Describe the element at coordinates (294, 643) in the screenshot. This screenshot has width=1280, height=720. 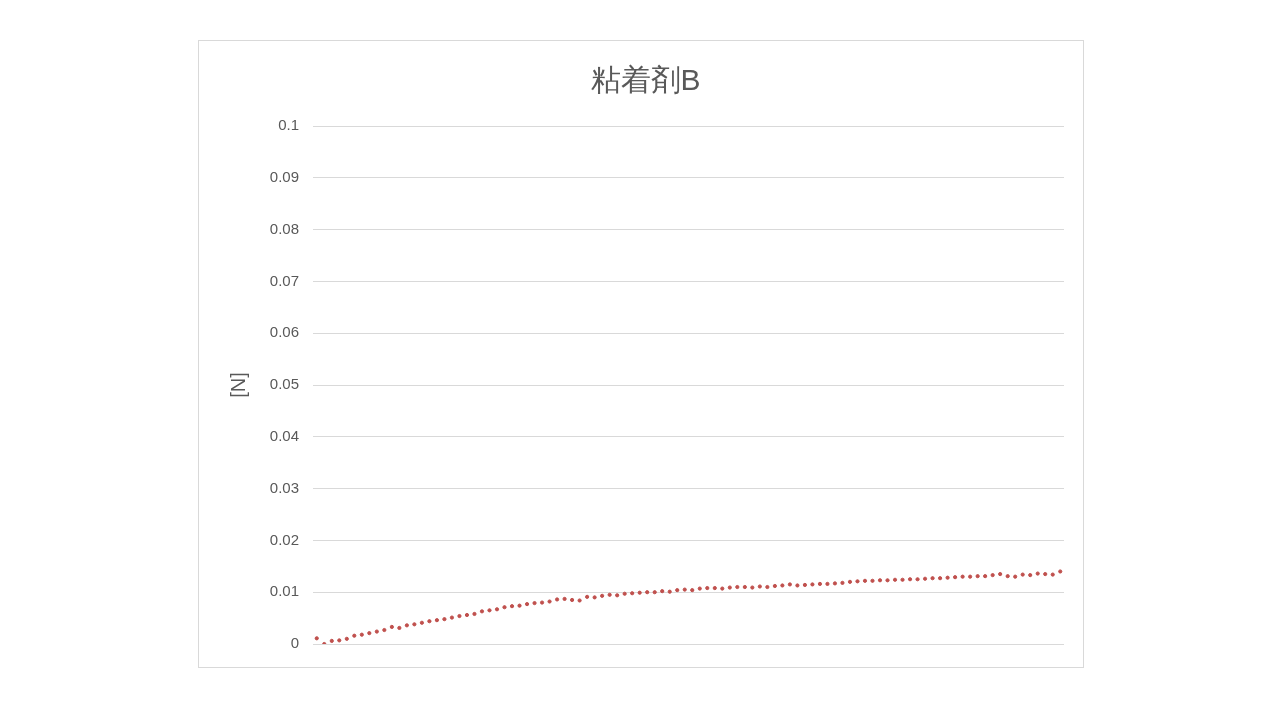
I see `y-tick-label: 0` at that location.